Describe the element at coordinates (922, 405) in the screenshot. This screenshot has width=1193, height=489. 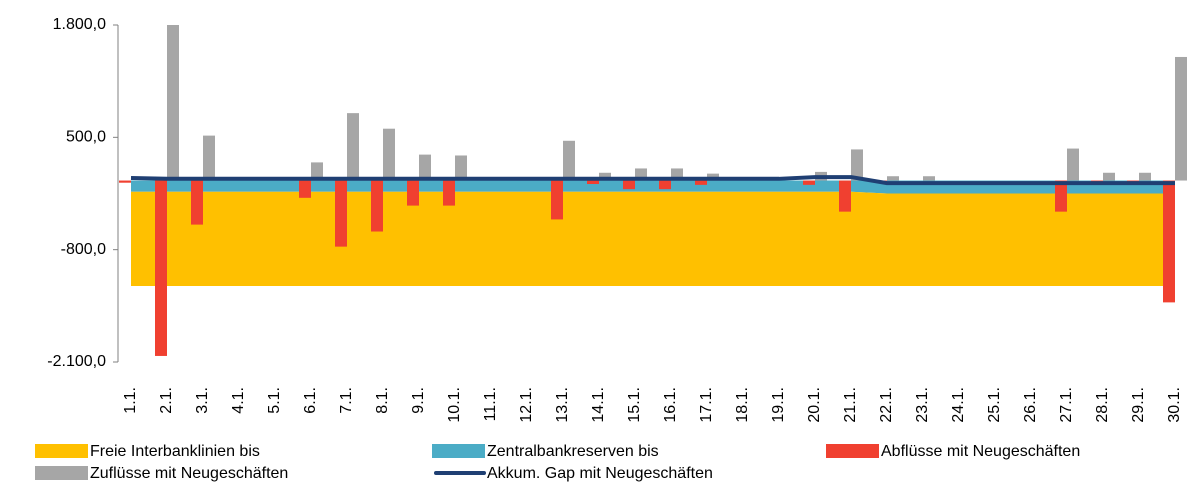
I see `x-tick-label: 23.1.` at that location.